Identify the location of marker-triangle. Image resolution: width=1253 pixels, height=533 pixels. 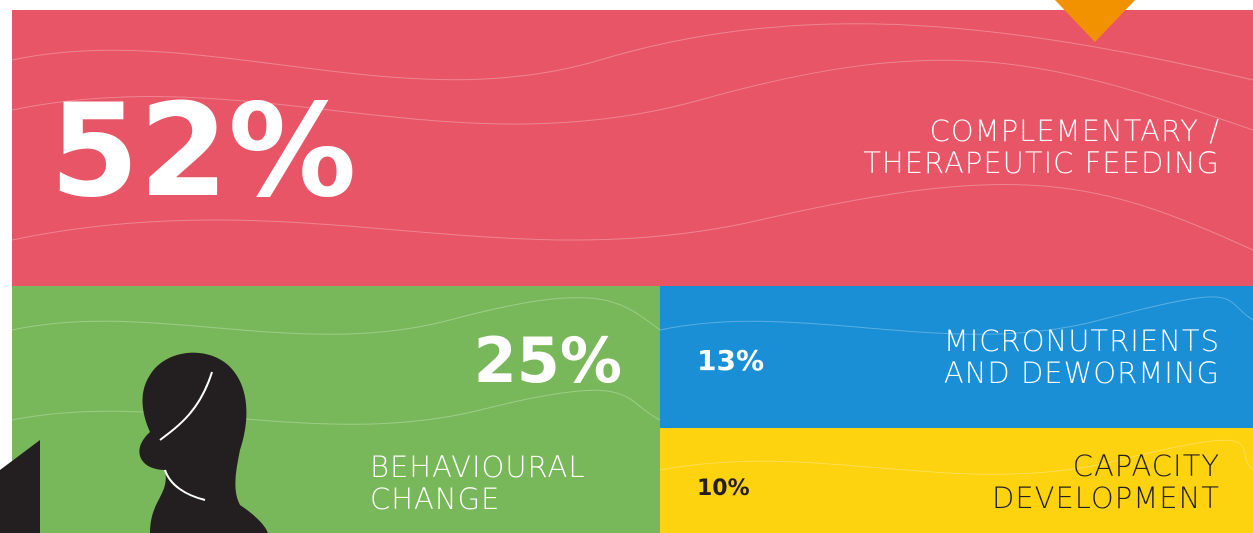
(1095, 21).